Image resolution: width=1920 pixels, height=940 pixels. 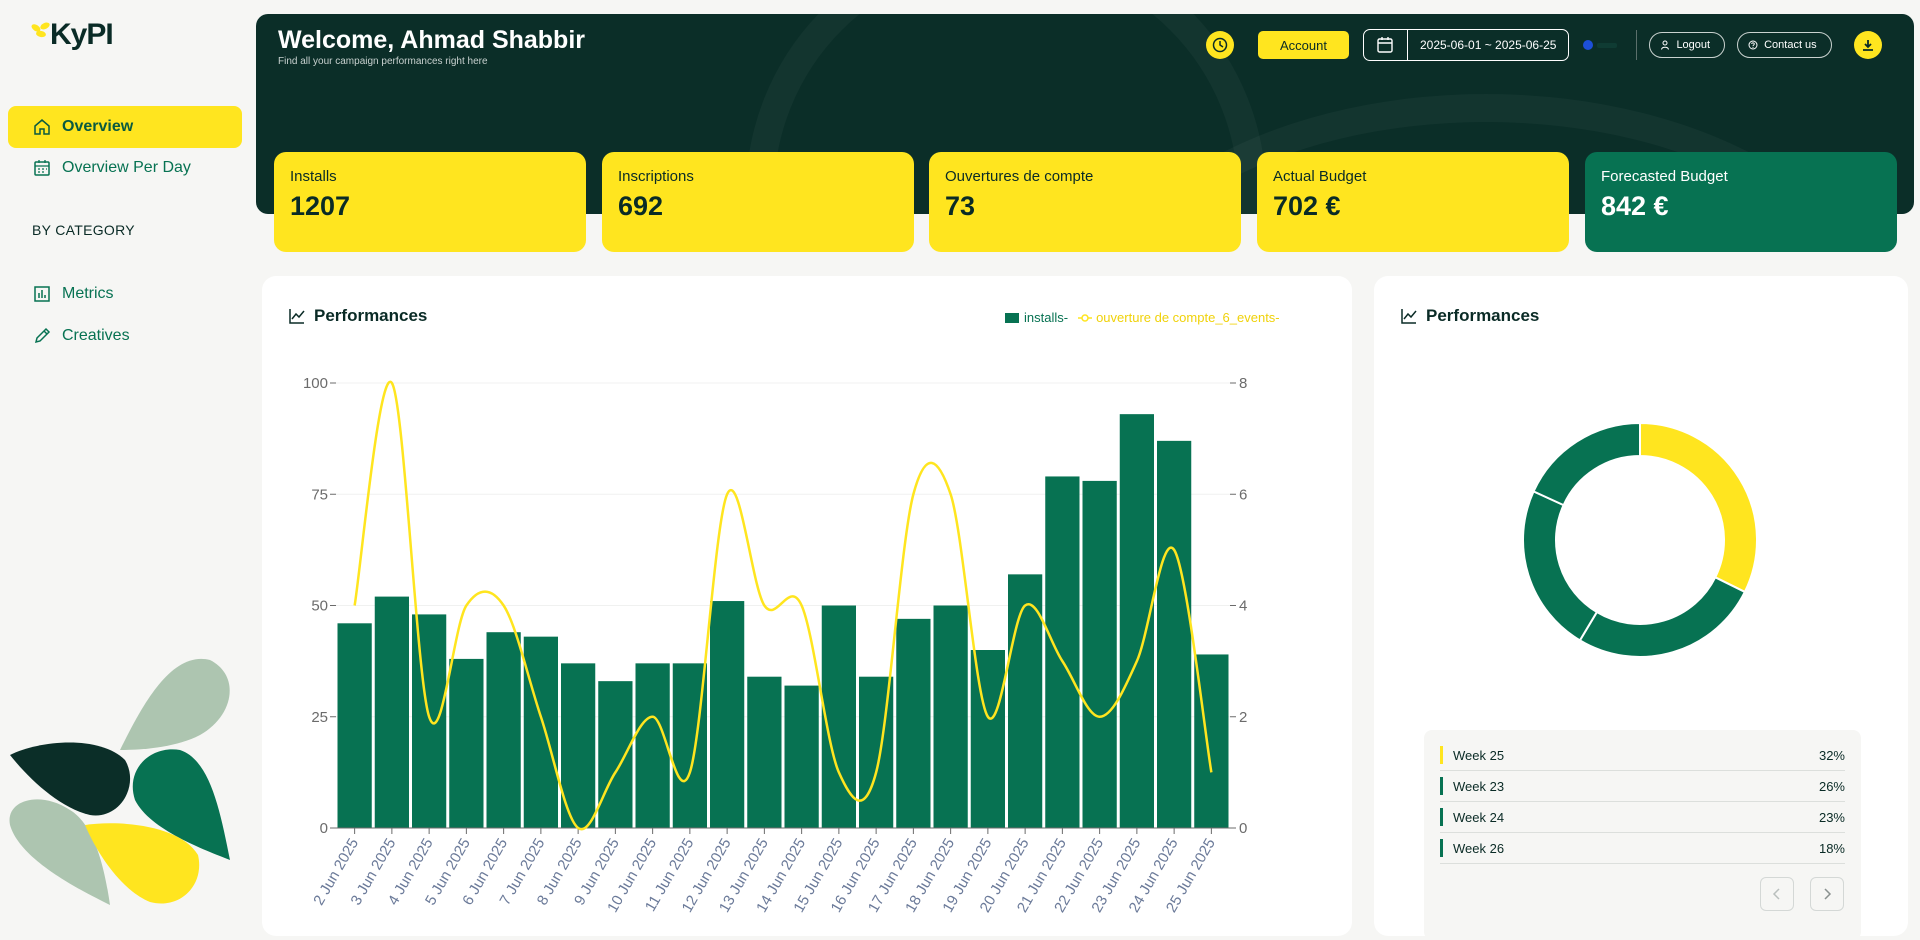 What do you see at coordinates (1243, 828) in the screenshot?
I see `y2-tick-label: 0` at bounding box center [1243, 828].